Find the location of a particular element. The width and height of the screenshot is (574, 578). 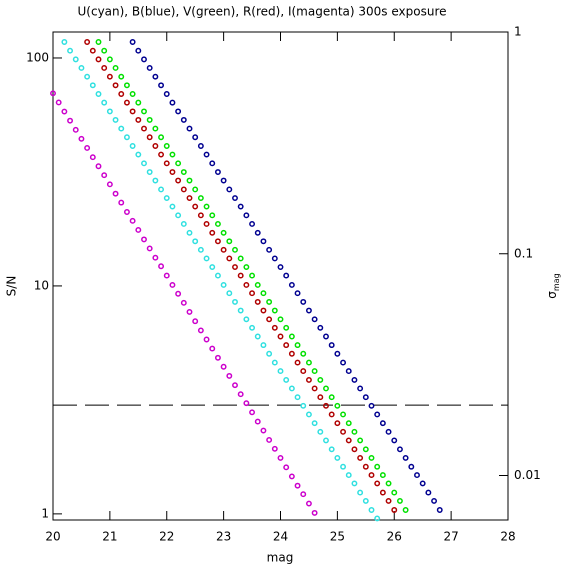

x-tick-label: 26 is located at coordinates (394, 537).